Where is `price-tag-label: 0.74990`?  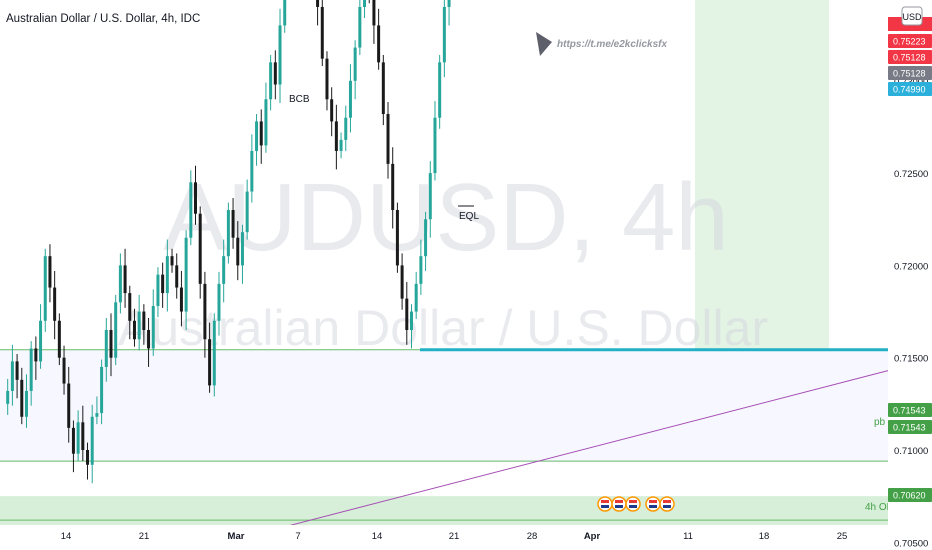
price-tag-label: 0.74990 is located at coordinates (909, 90).